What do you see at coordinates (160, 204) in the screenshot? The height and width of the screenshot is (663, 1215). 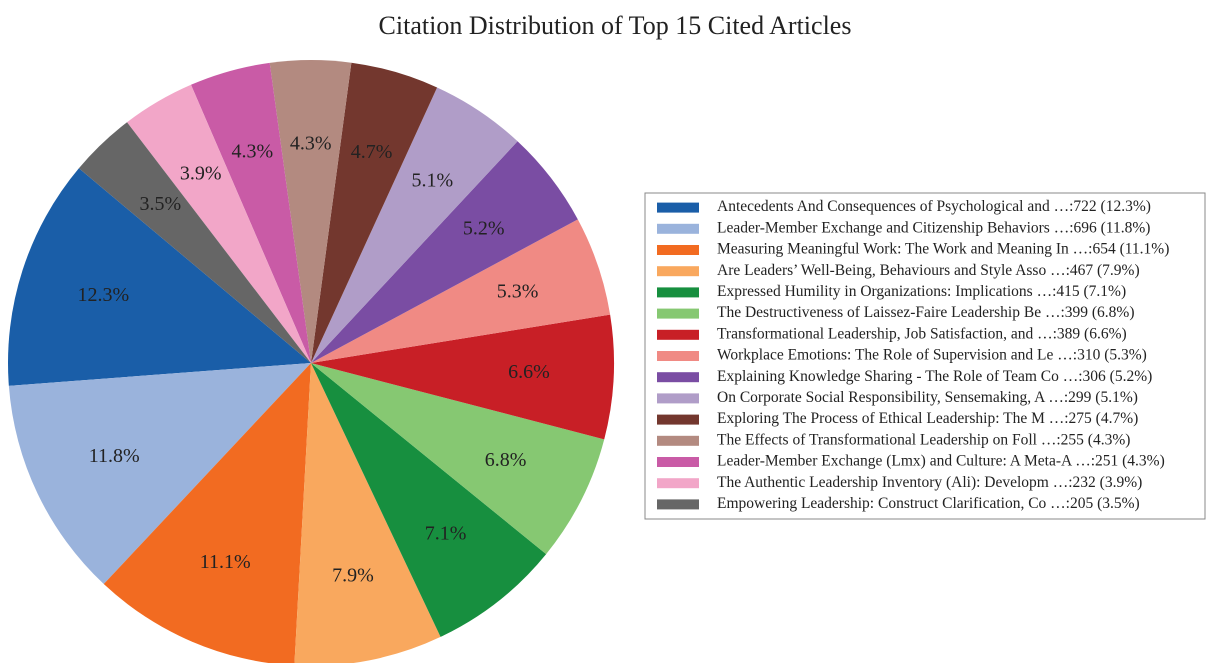 I see `slice-label: 3.5%` at bounding box center [160, 204].